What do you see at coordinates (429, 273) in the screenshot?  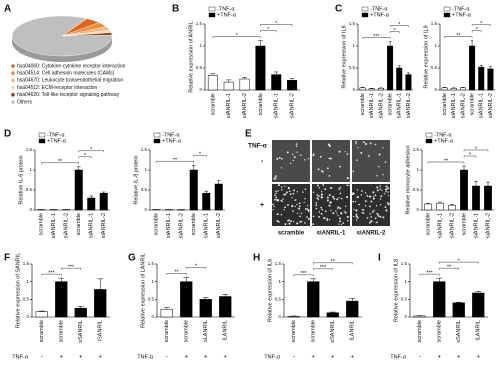 I see `significance-label: ***` at bounding box center [429, 273].